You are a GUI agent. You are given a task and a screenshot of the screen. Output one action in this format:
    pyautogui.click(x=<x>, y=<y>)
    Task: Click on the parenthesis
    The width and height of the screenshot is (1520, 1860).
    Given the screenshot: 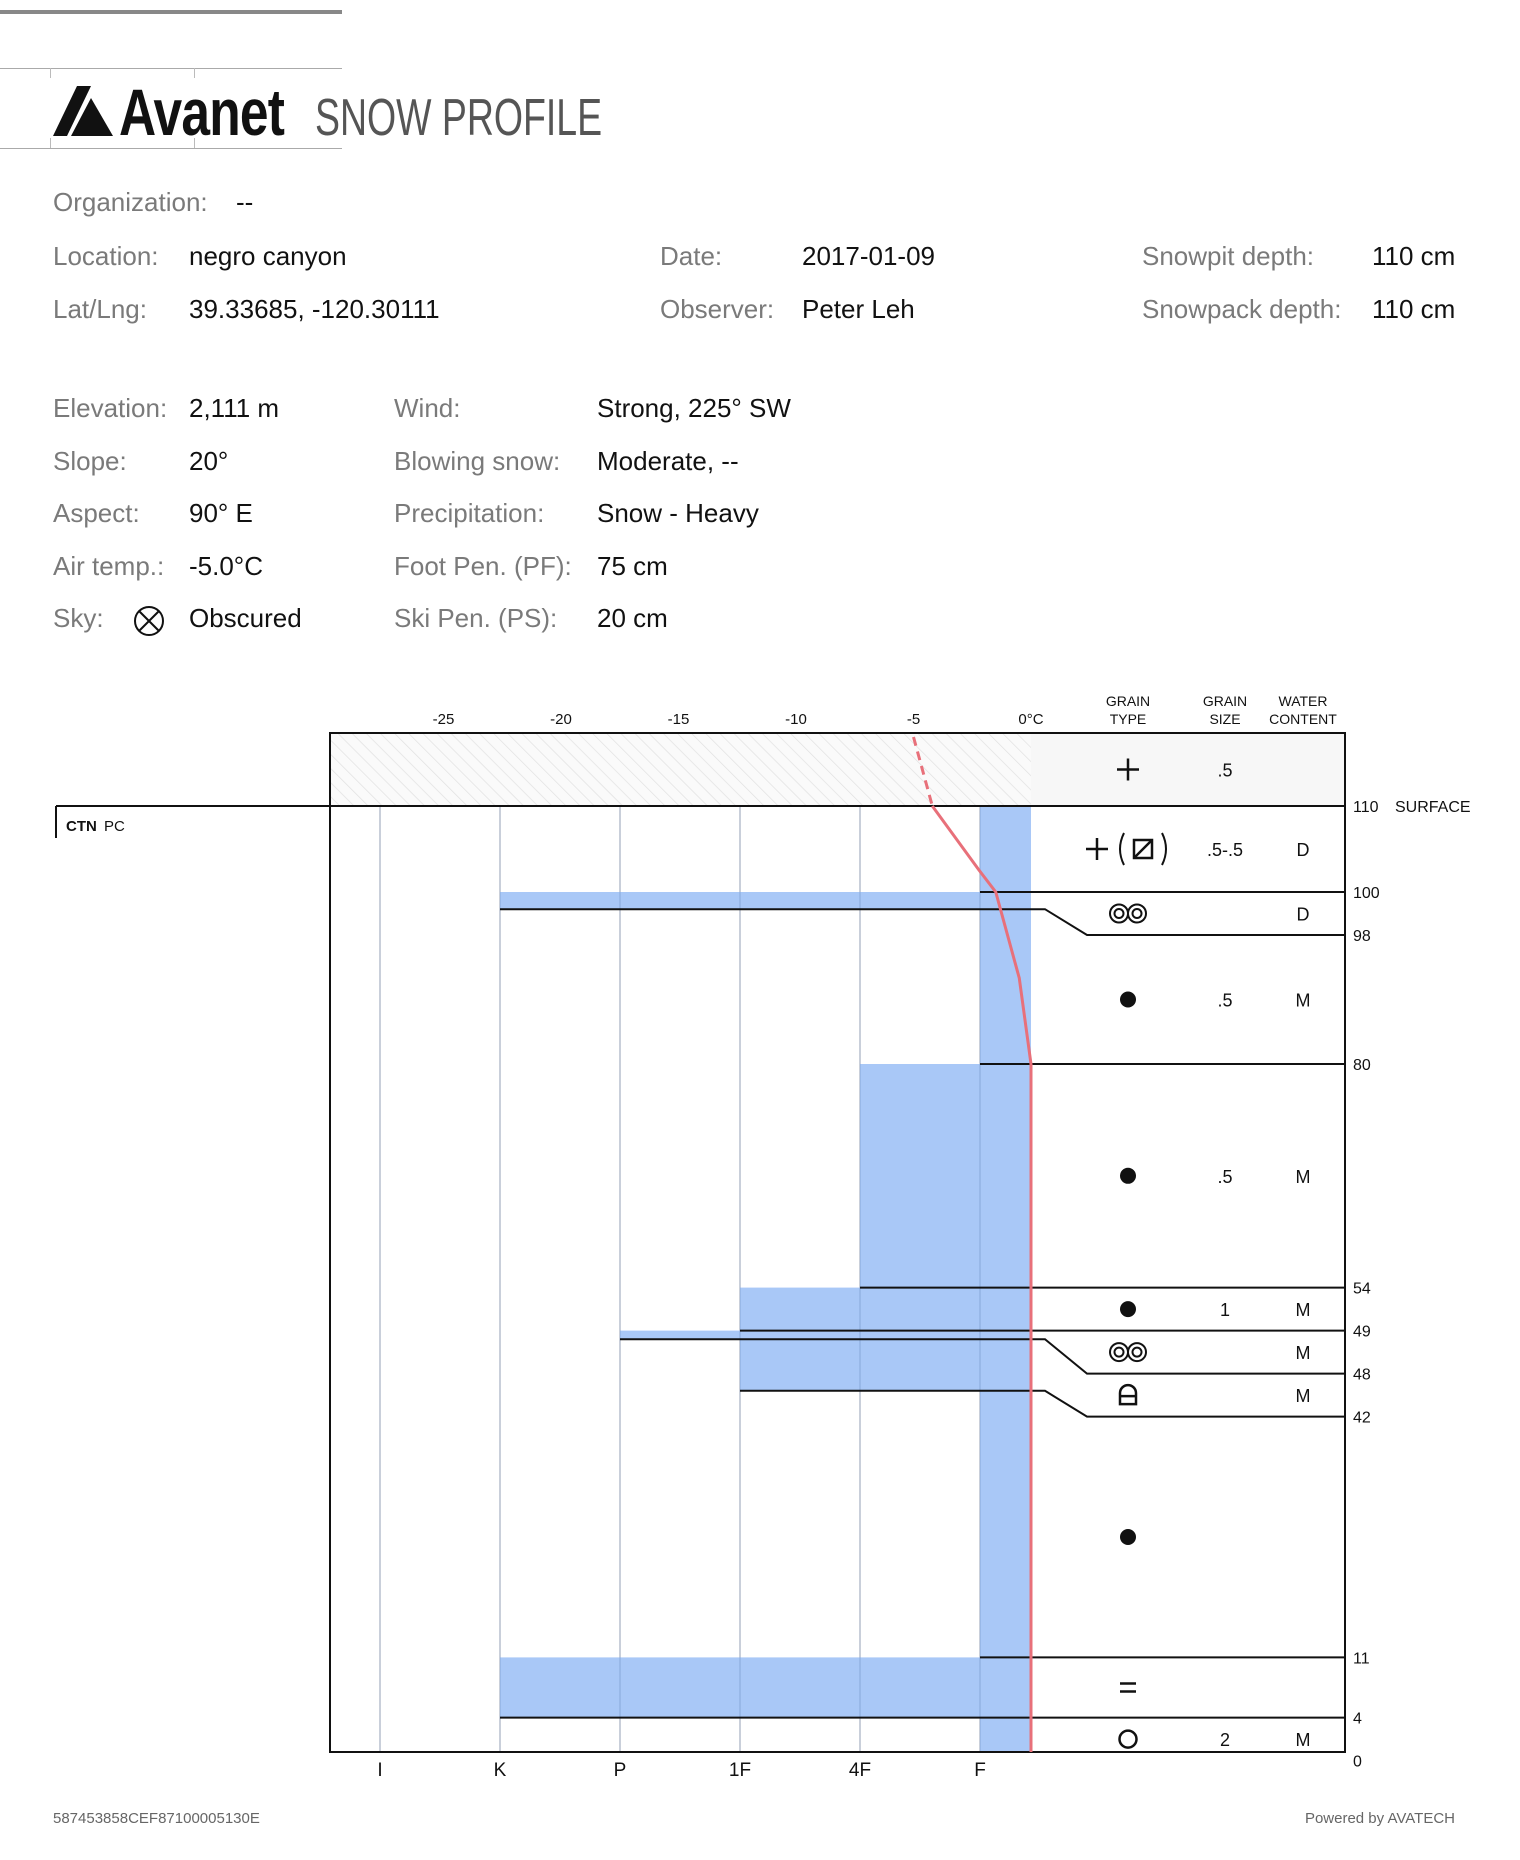 What is the action you would take?
    pyautogui.click(x=1122, y=849)
    